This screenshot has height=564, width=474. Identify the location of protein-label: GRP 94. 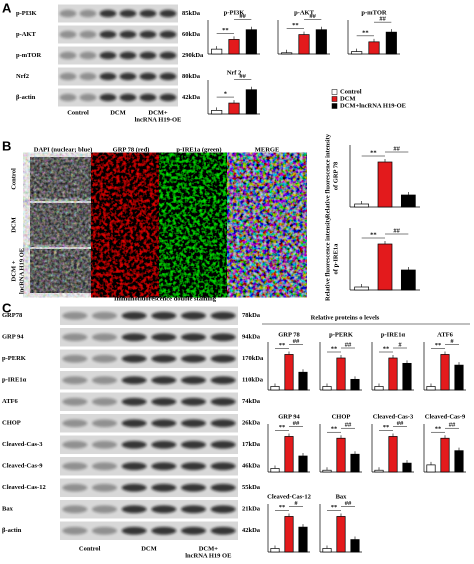
(13, 337).